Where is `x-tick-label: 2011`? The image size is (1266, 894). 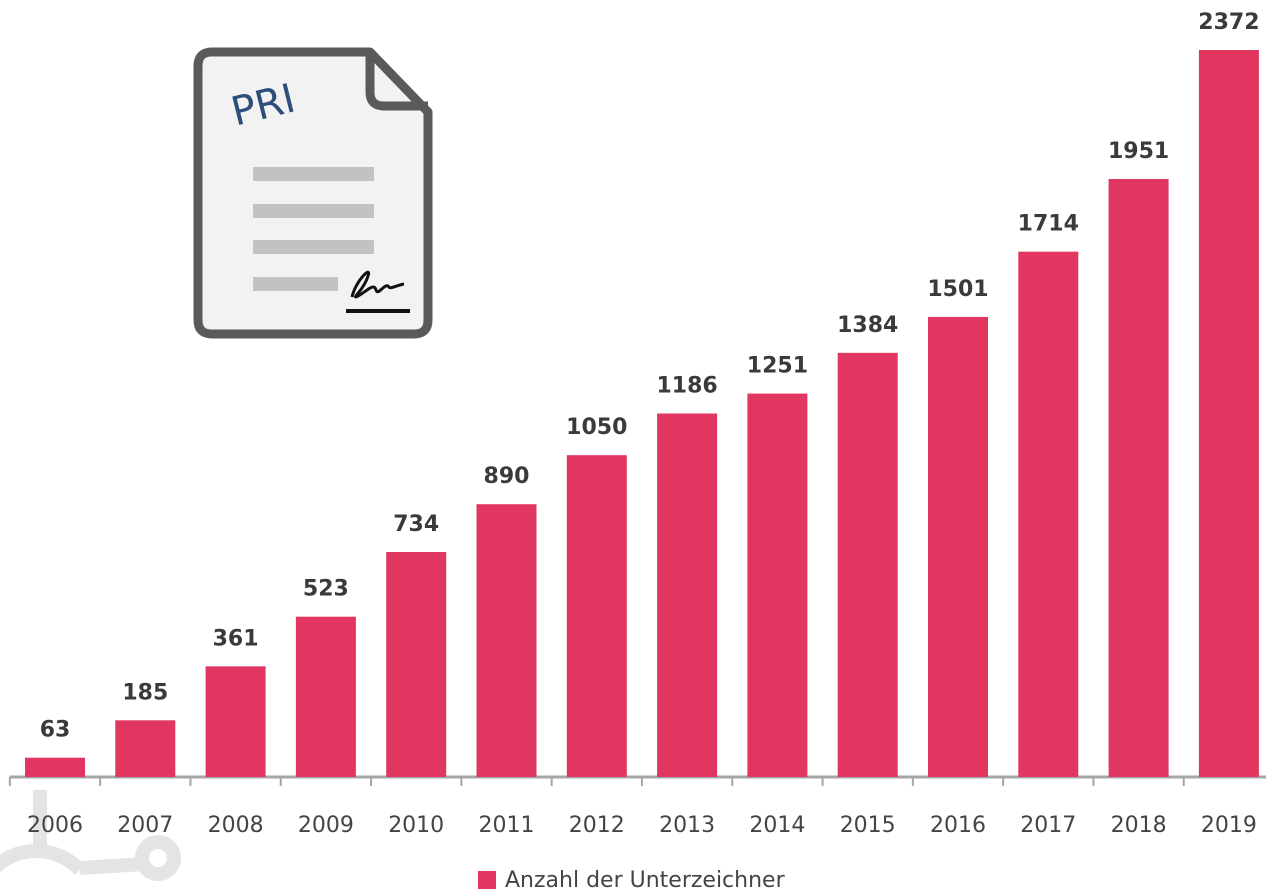
x-tick-label: 2011 is located at coordinates (507, 825).